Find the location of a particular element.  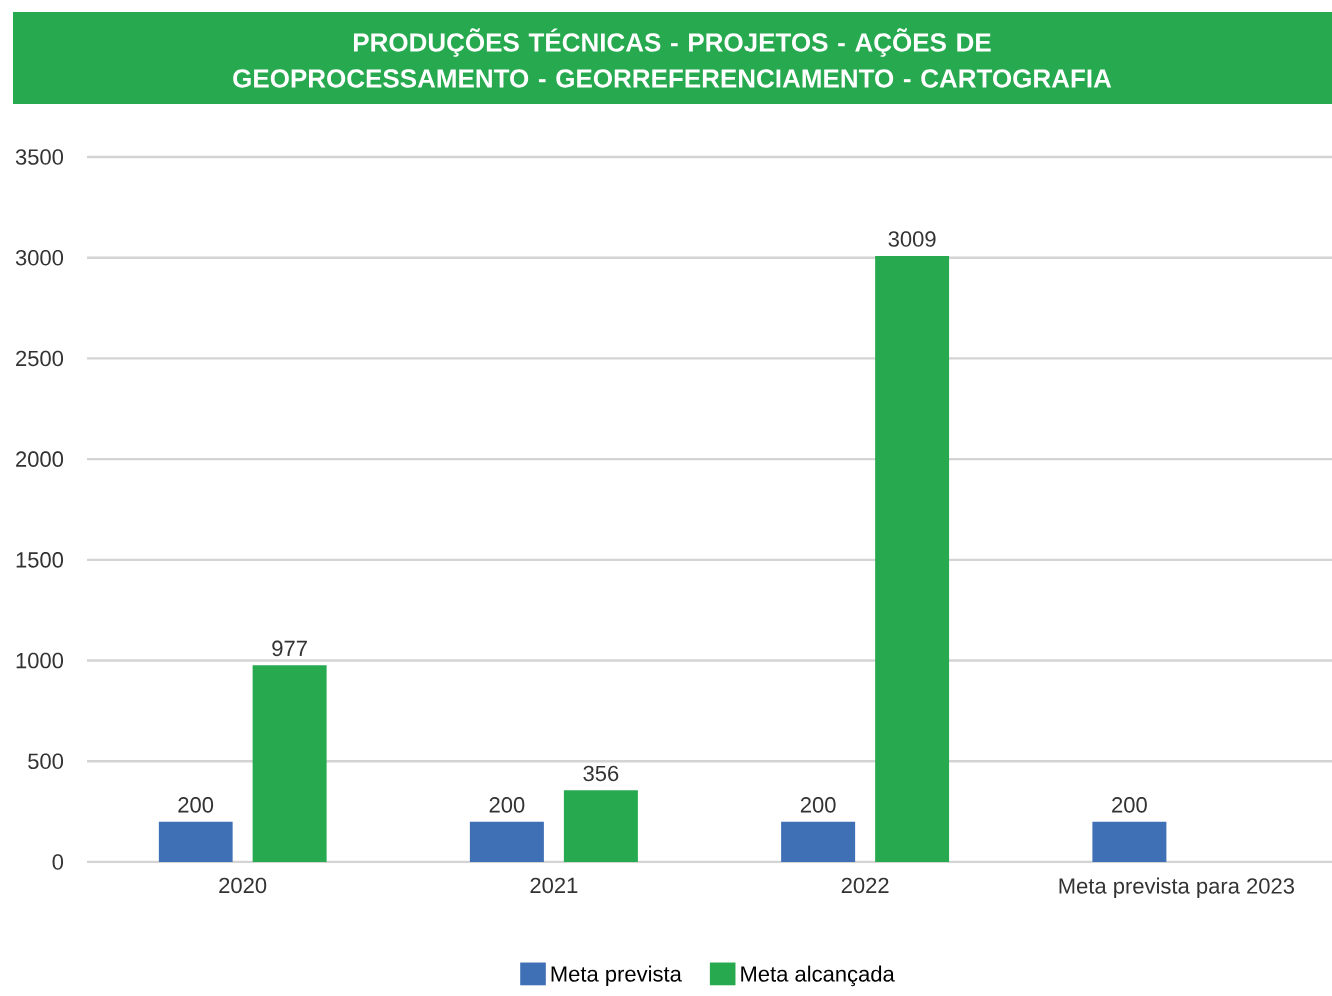

y-tick-label: 3500 is located at coordinates (39, 157).